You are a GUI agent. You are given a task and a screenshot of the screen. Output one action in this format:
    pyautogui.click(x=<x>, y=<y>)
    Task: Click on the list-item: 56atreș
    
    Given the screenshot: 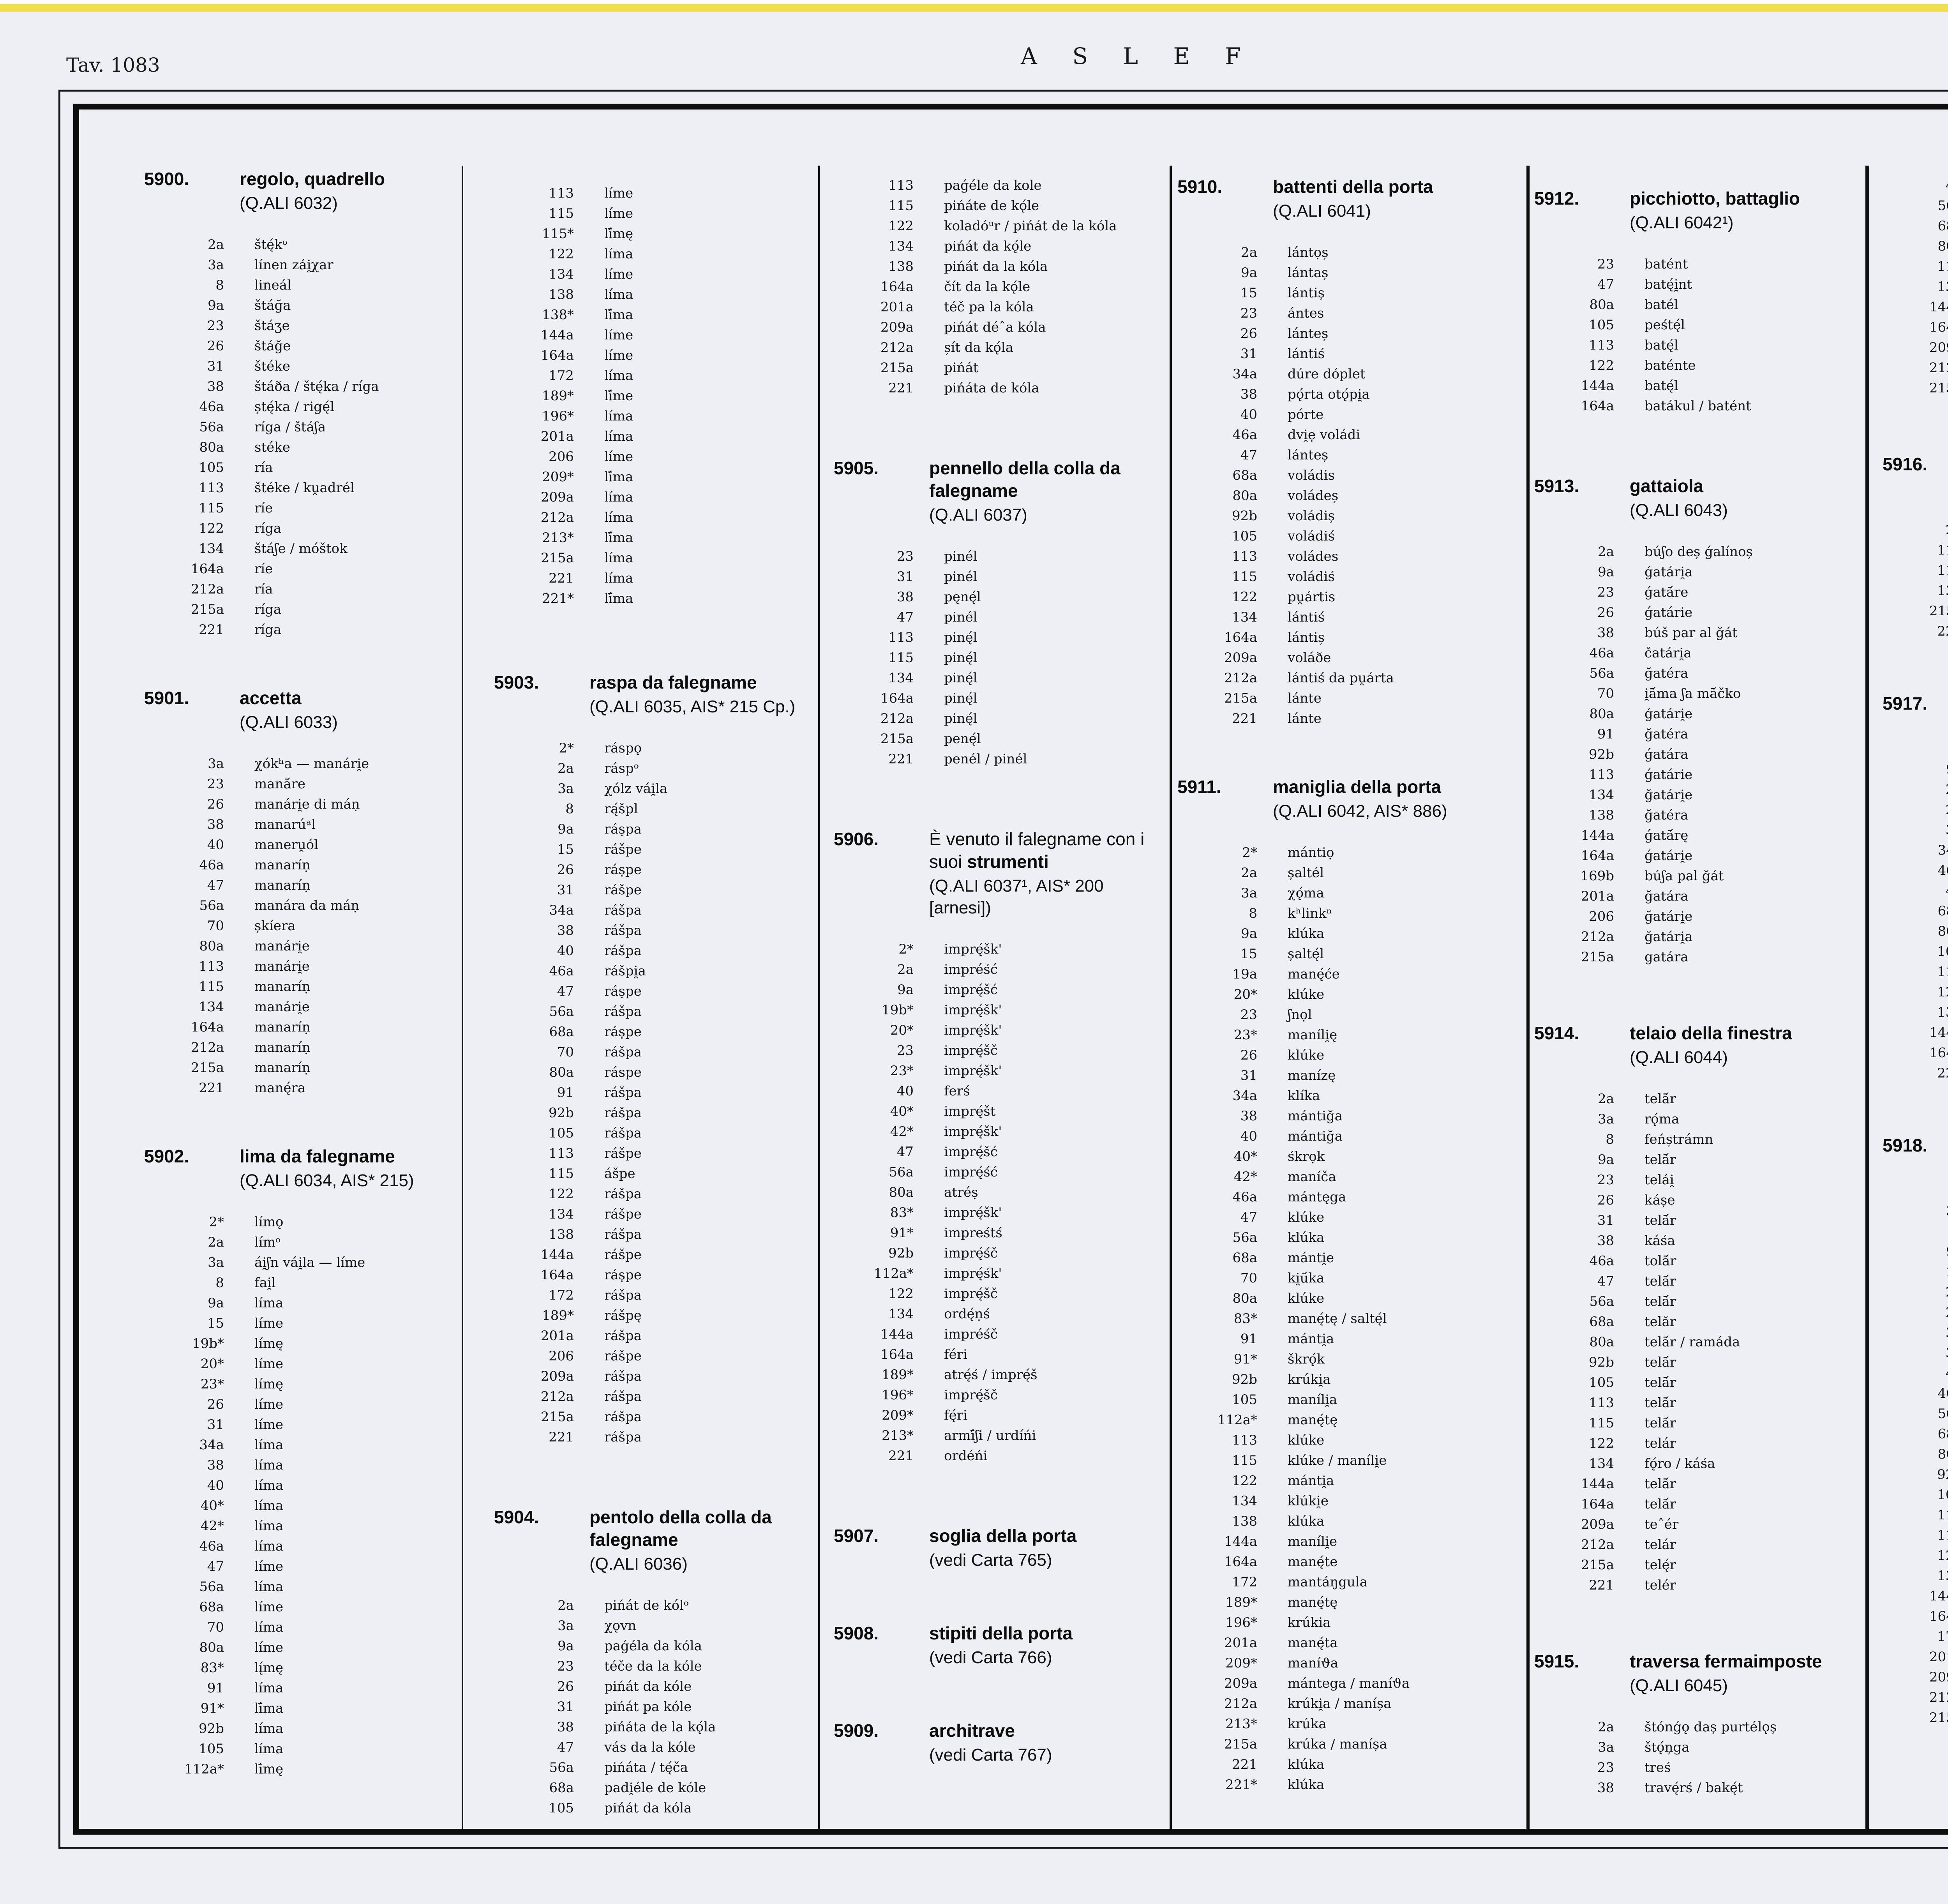 What is the action you would take?
    pyautogui.click(x=1916, y=206)
    